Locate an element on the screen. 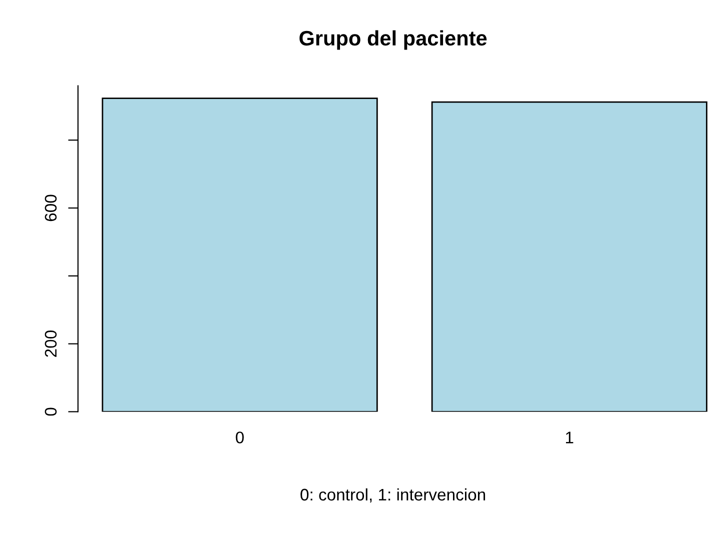  y-tick-label: 200 is located at coordinates (50, 343).